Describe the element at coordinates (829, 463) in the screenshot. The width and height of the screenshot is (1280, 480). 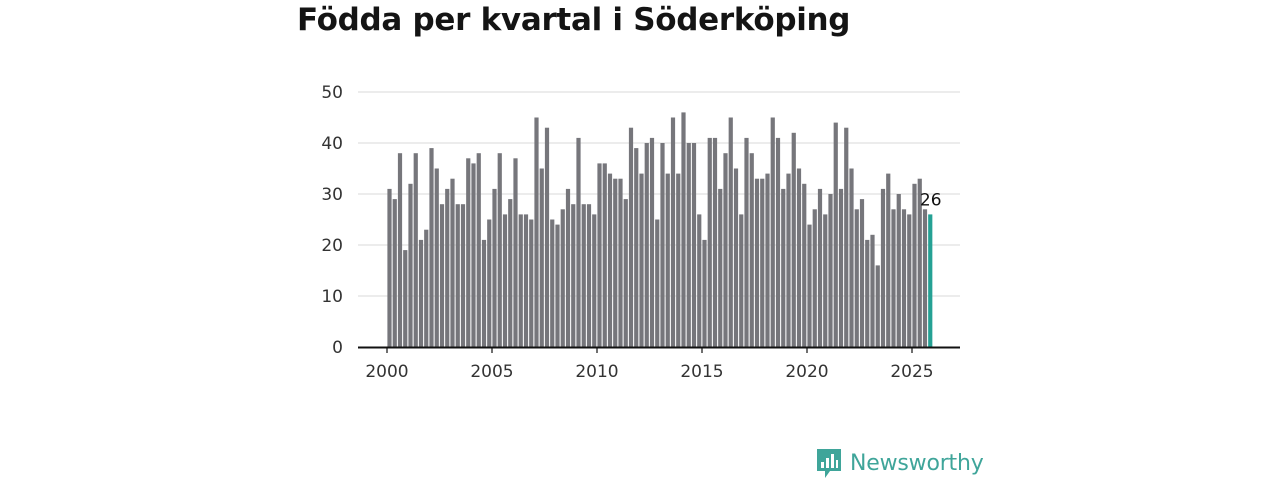
I see `bar-chart-speech-icon` at that location.